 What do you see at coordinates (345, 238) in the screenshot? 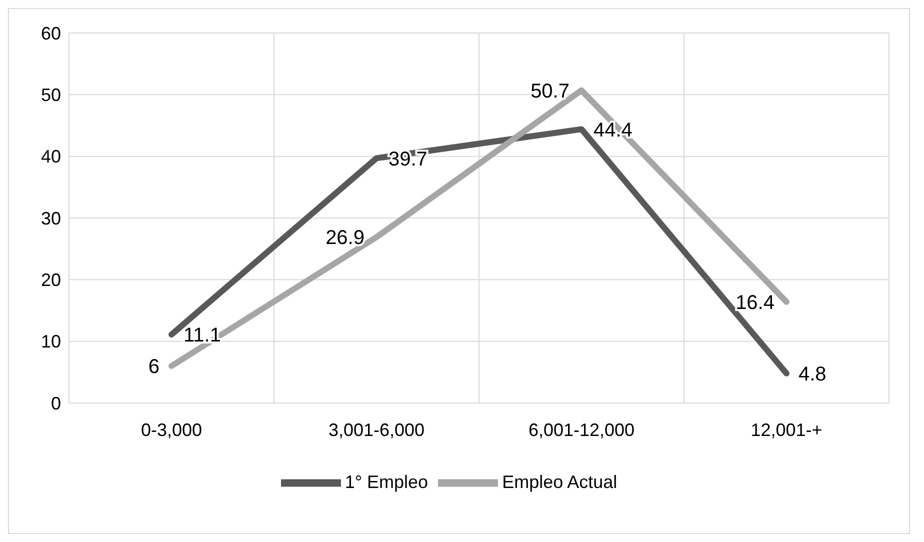
I see `data-label: 26.9` at bounding box center [345, 238].